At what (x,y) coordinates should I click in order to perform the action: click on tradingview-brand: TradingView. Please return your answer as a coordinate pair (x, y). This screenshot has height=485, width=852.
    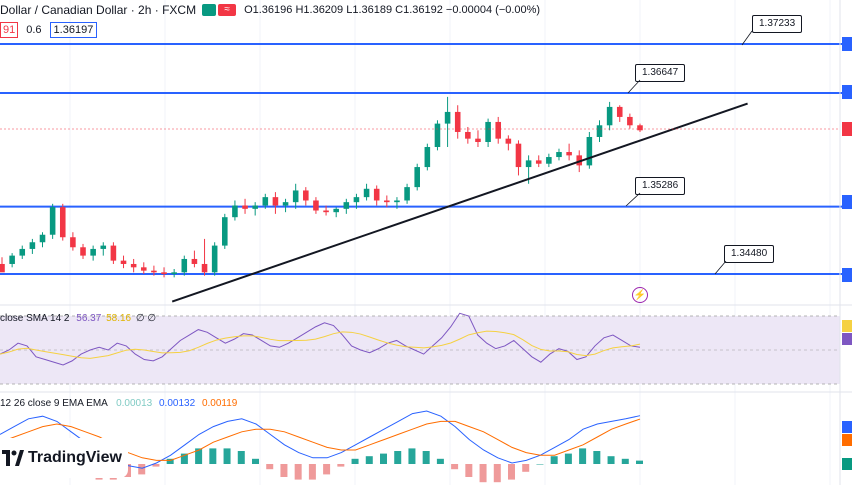
    Looking at the image, I should click on (64, 458).